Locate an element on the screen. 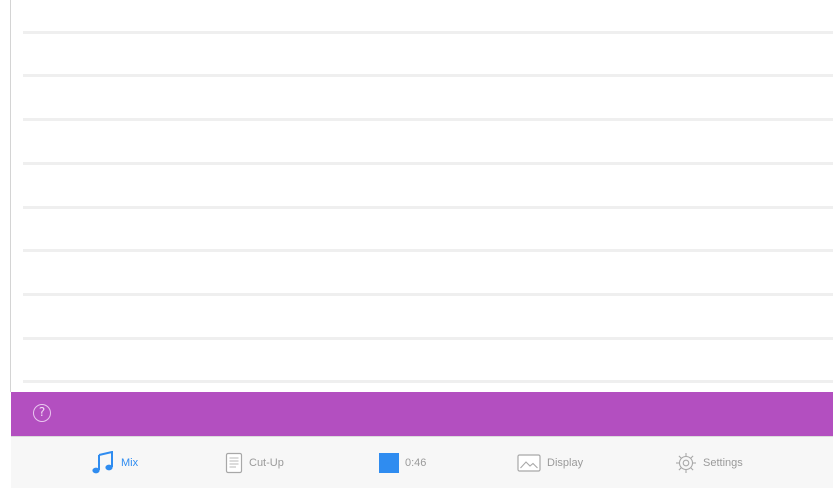  timer-square-icon is located at coordinates (389, 463).